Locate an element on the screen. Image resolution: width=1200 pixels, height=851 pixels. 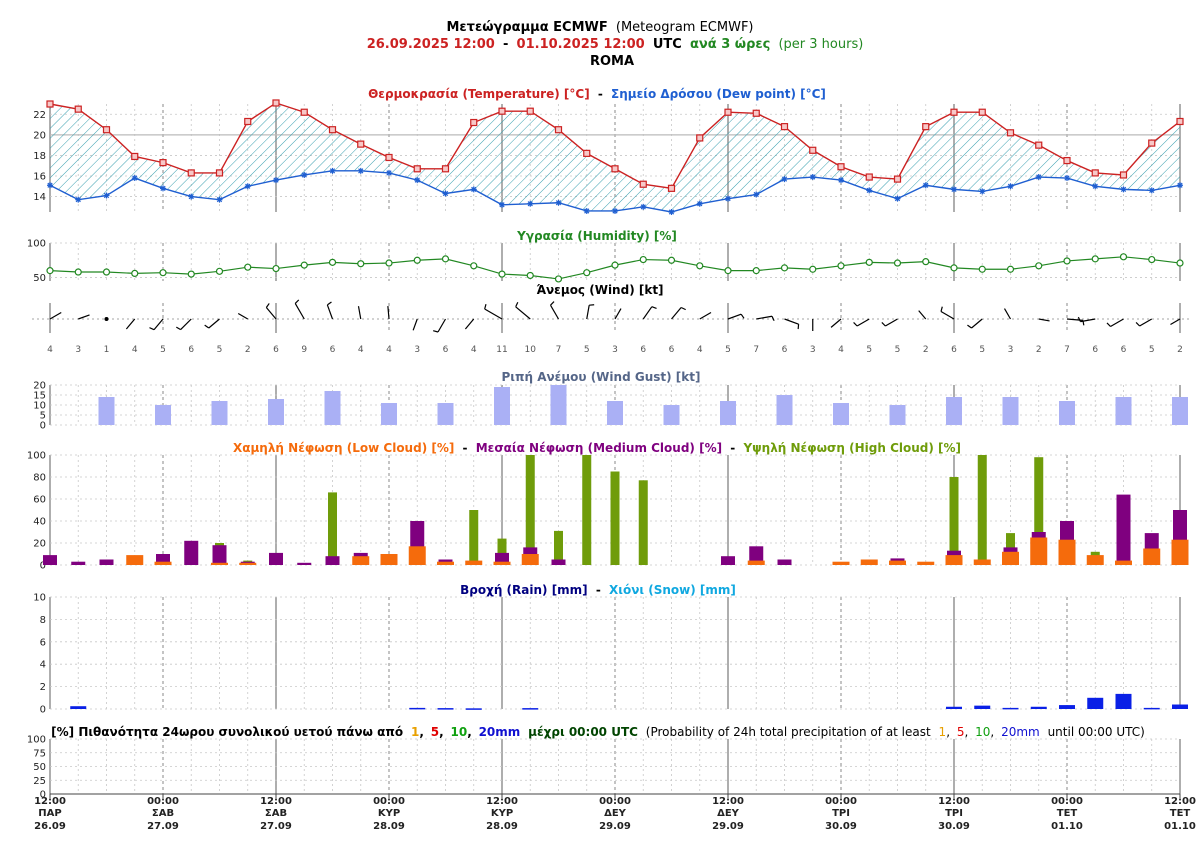
wind-speed-label: 1 is located at coordinates (107, 350).